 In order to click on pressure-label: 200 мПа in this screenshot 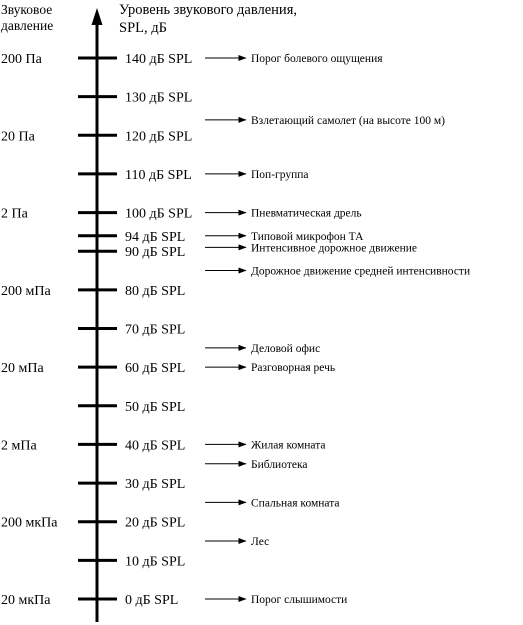, I will do `click(26, 291)`.